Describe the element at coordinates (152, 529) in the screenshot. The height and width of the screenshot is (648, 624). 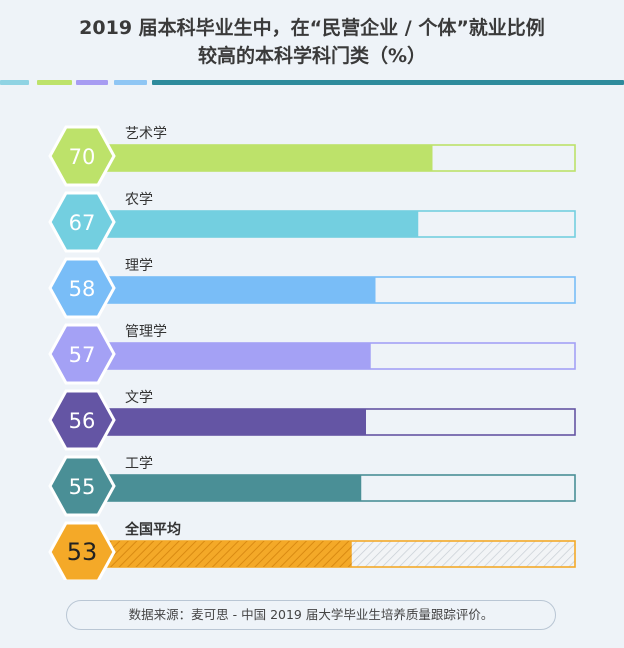
I see `category-label: 全国平均` at that location.